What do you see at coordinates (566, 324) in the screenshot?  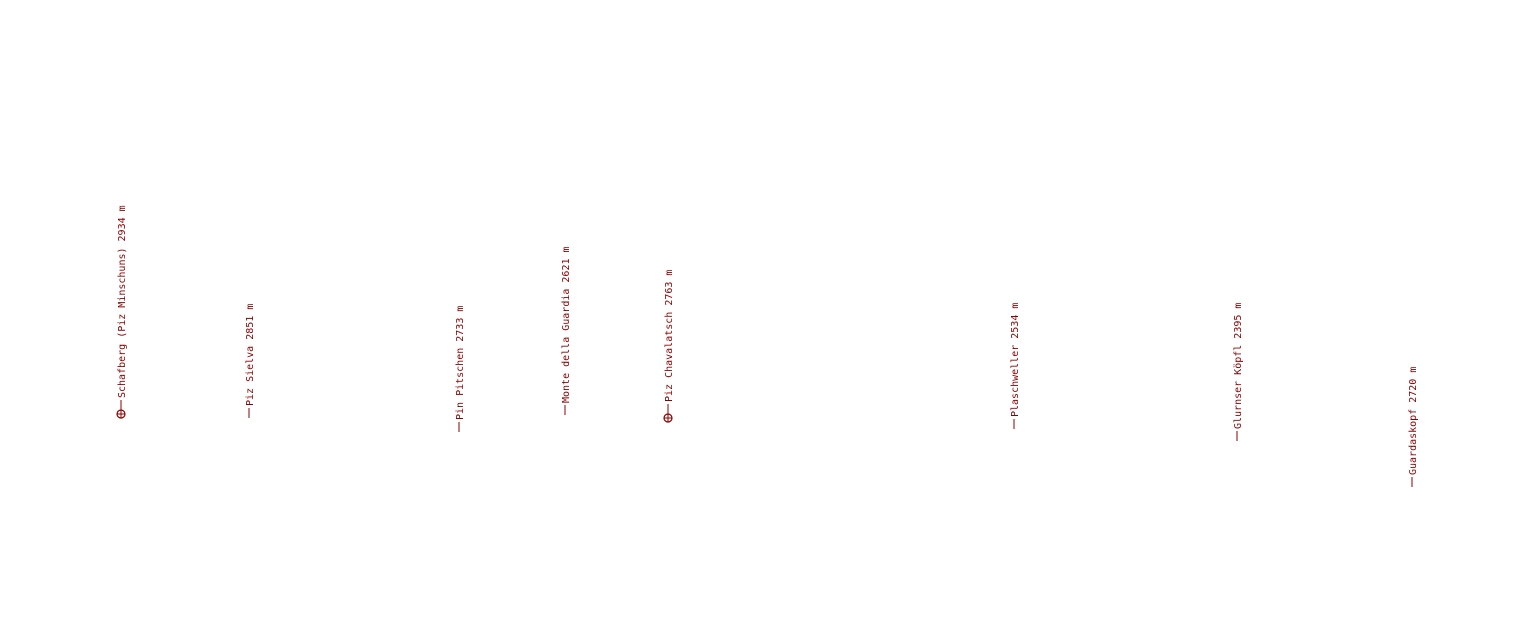 I see `peak-label: Monte della Guardia 2621 m` at bounding box center [566, 324].